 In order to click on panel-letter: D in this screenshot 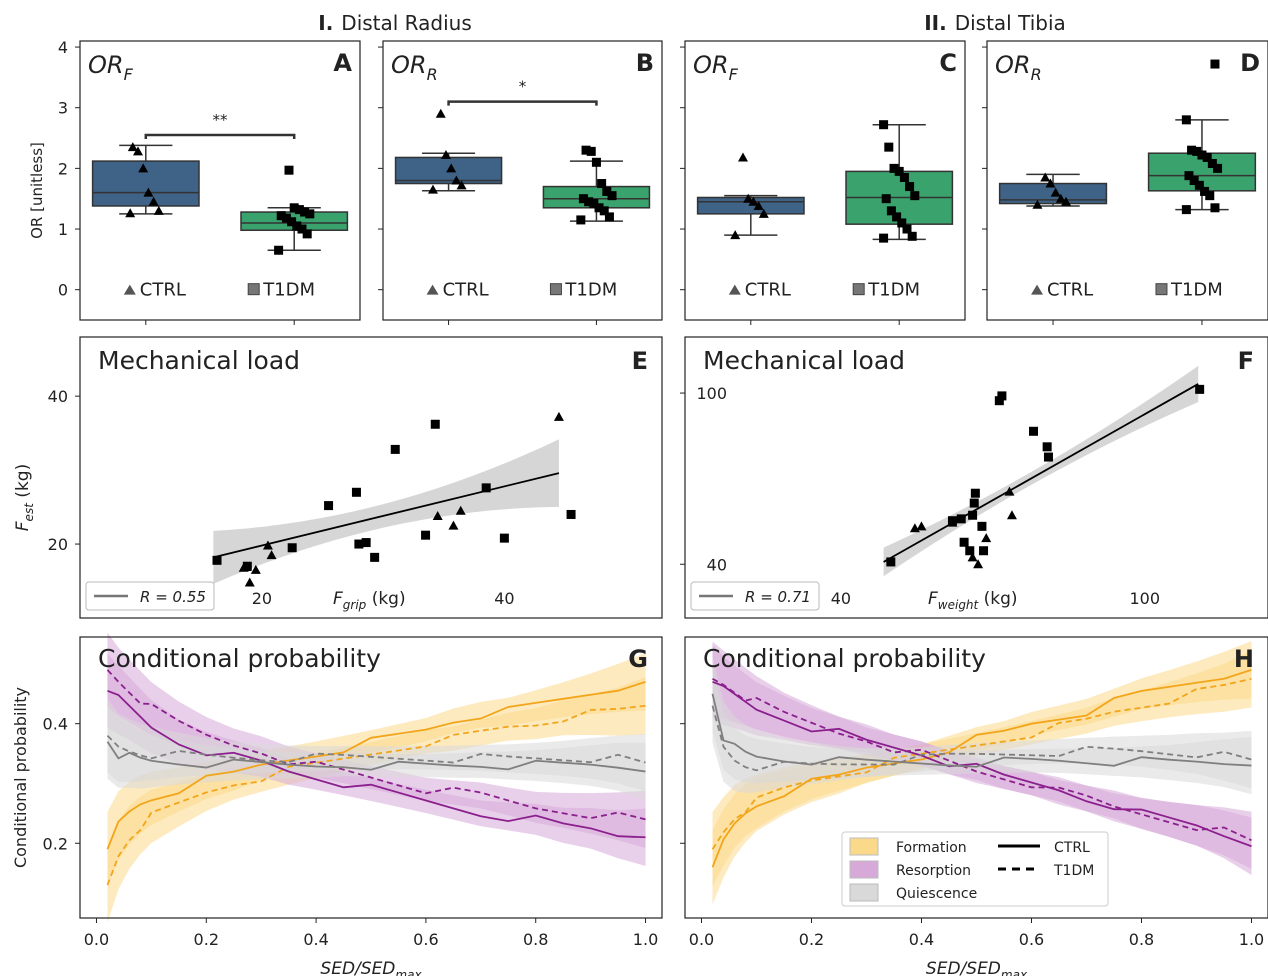, I will do `click(1250, 63)`.